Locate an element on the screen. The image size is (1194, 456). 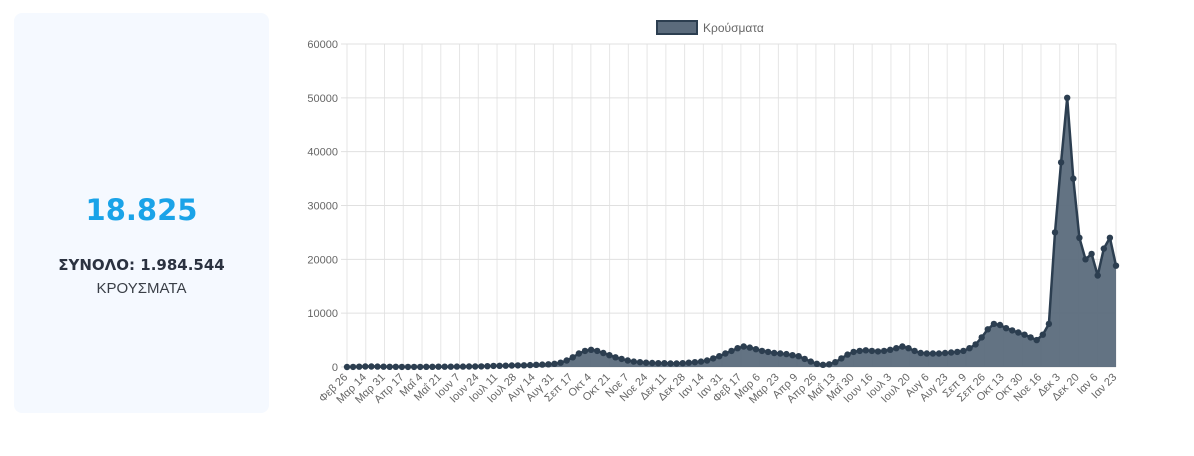
daily-cases-value: 18.825 is located at coordinates (141, 210).